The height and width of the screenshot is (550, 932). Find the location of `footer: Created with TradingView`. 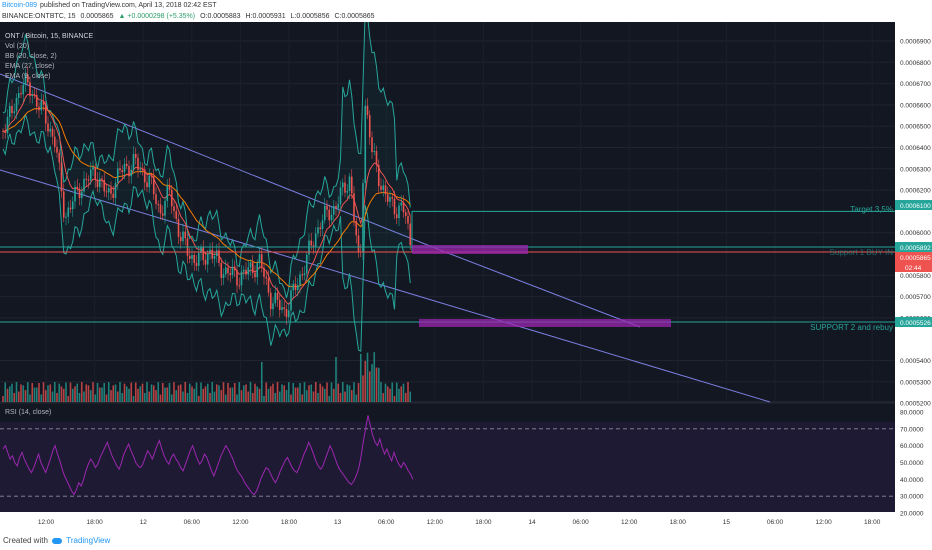

footer: Created with TradingView is located at coordinates (466, 541).